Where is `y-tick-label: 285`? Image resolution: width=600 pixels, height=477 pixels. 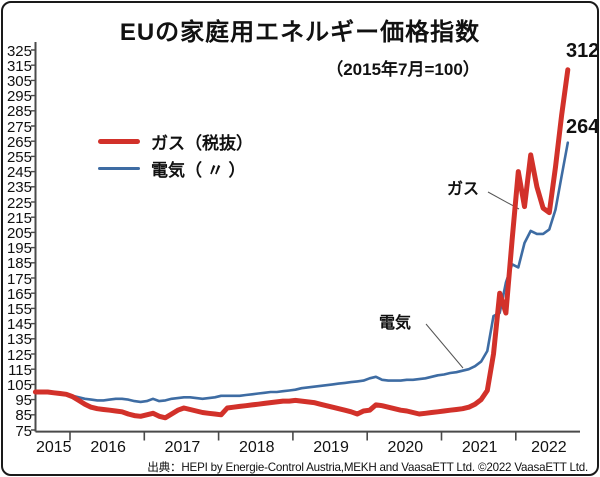
y-tick-label: 285 is located at coordinates (19, 112).